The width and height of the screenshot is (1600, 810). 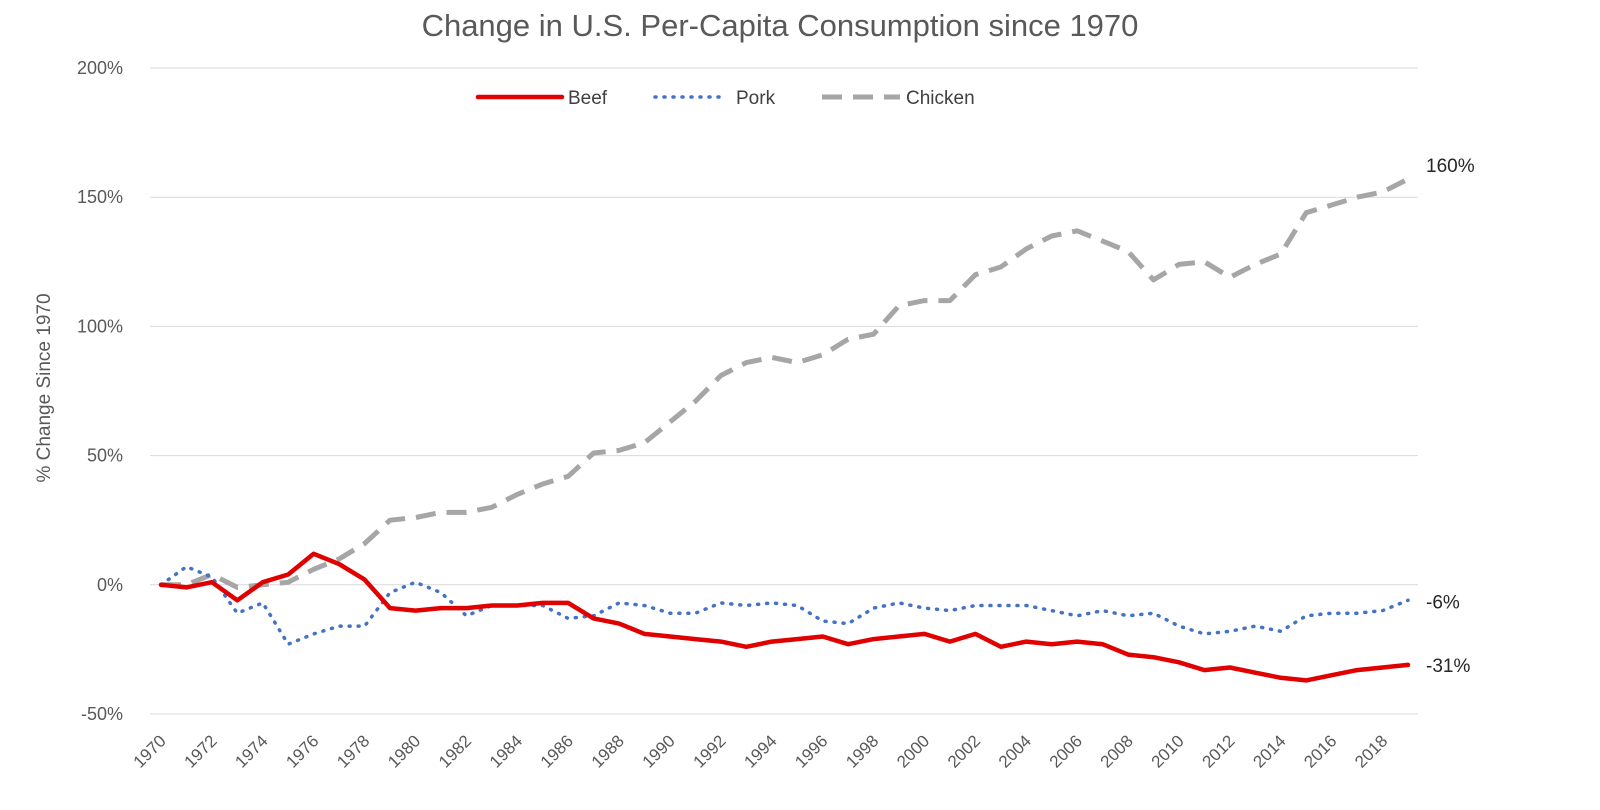 I want to click on x-tick-label: 1984, so click(x=506, y=751).